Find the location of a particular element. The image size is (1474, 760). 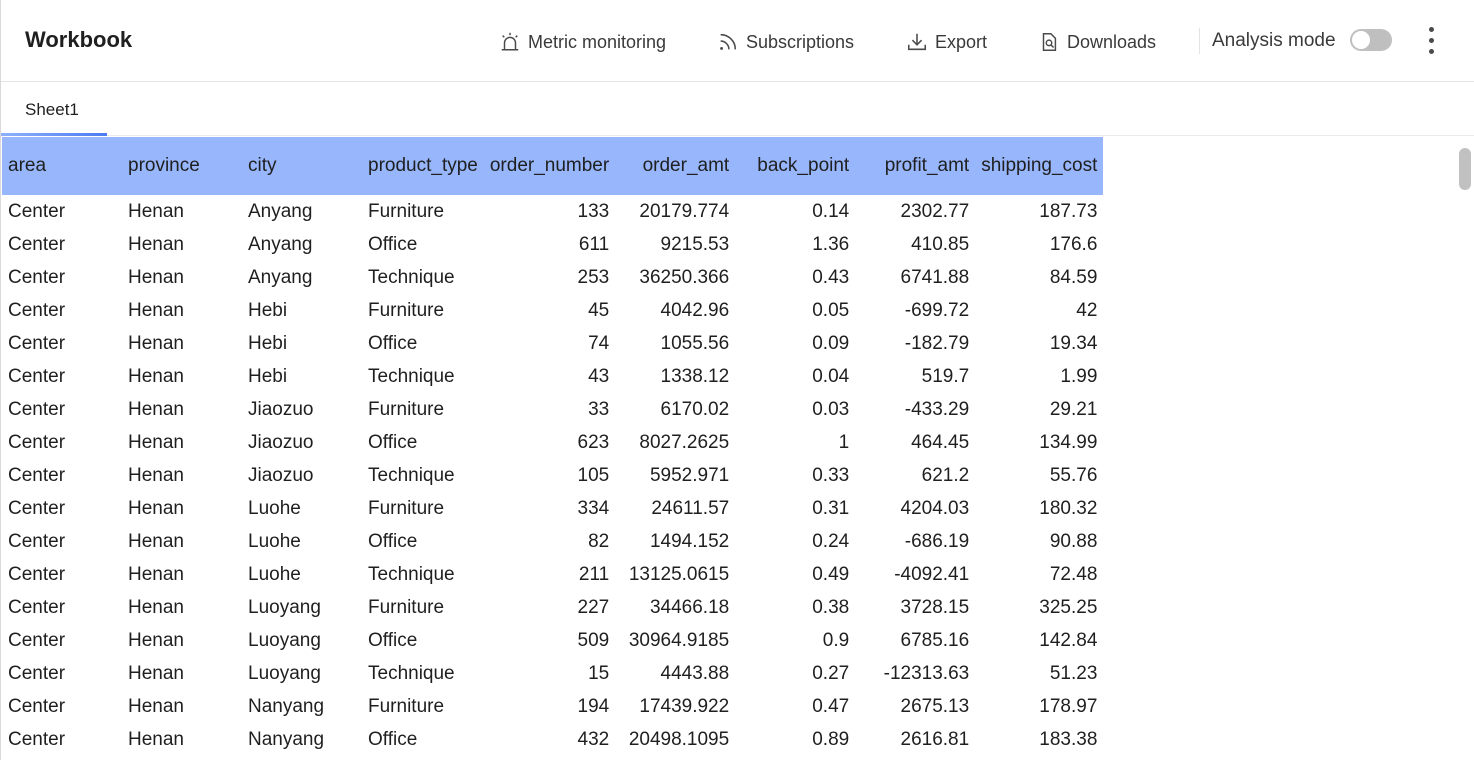

table-cell-order-number: 74 is located at coordinates (599, 343).